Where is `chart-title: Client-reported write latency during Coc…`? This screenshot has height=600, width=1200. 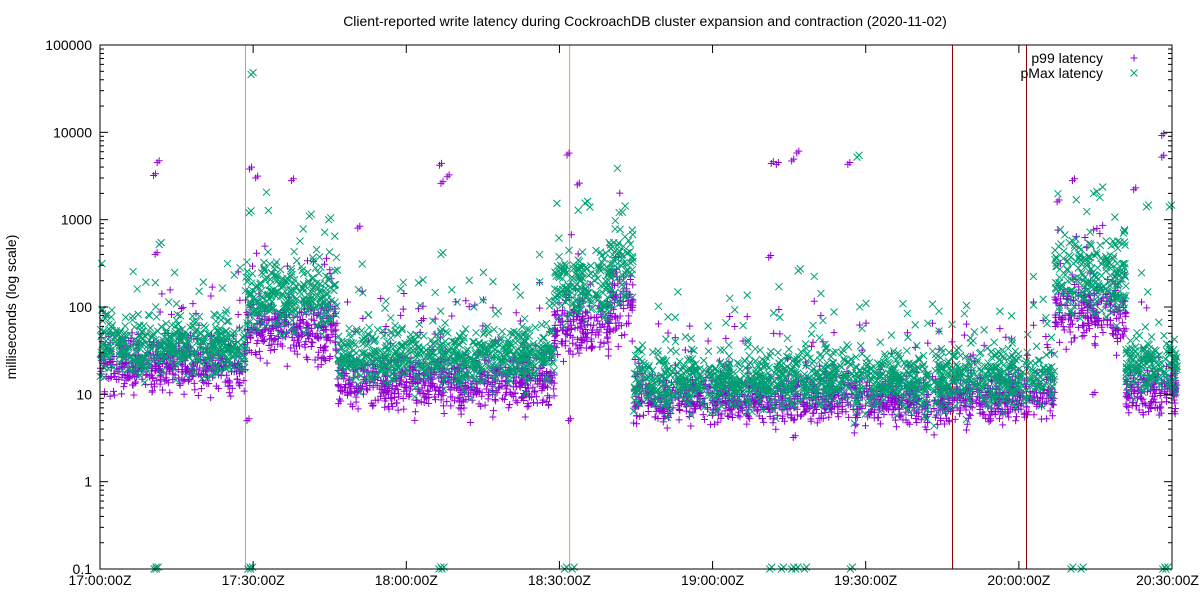
chart-title: Client-reported write latency during Coc… is located at coordinates (645, 21).